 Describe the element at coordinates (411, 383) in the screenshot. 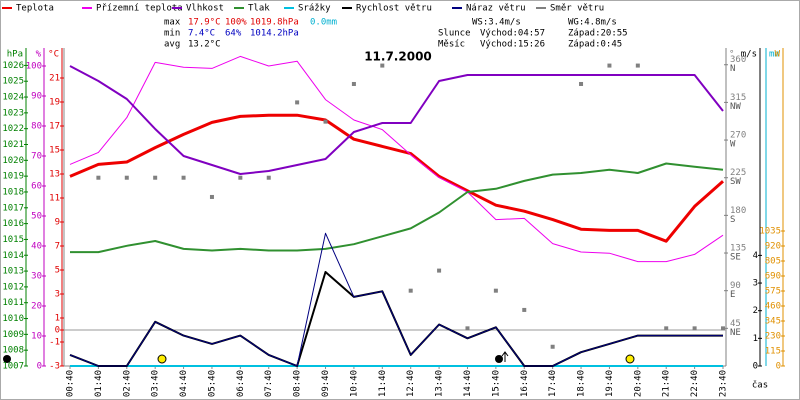

I see `x-tick-label: 12:40` at that location.